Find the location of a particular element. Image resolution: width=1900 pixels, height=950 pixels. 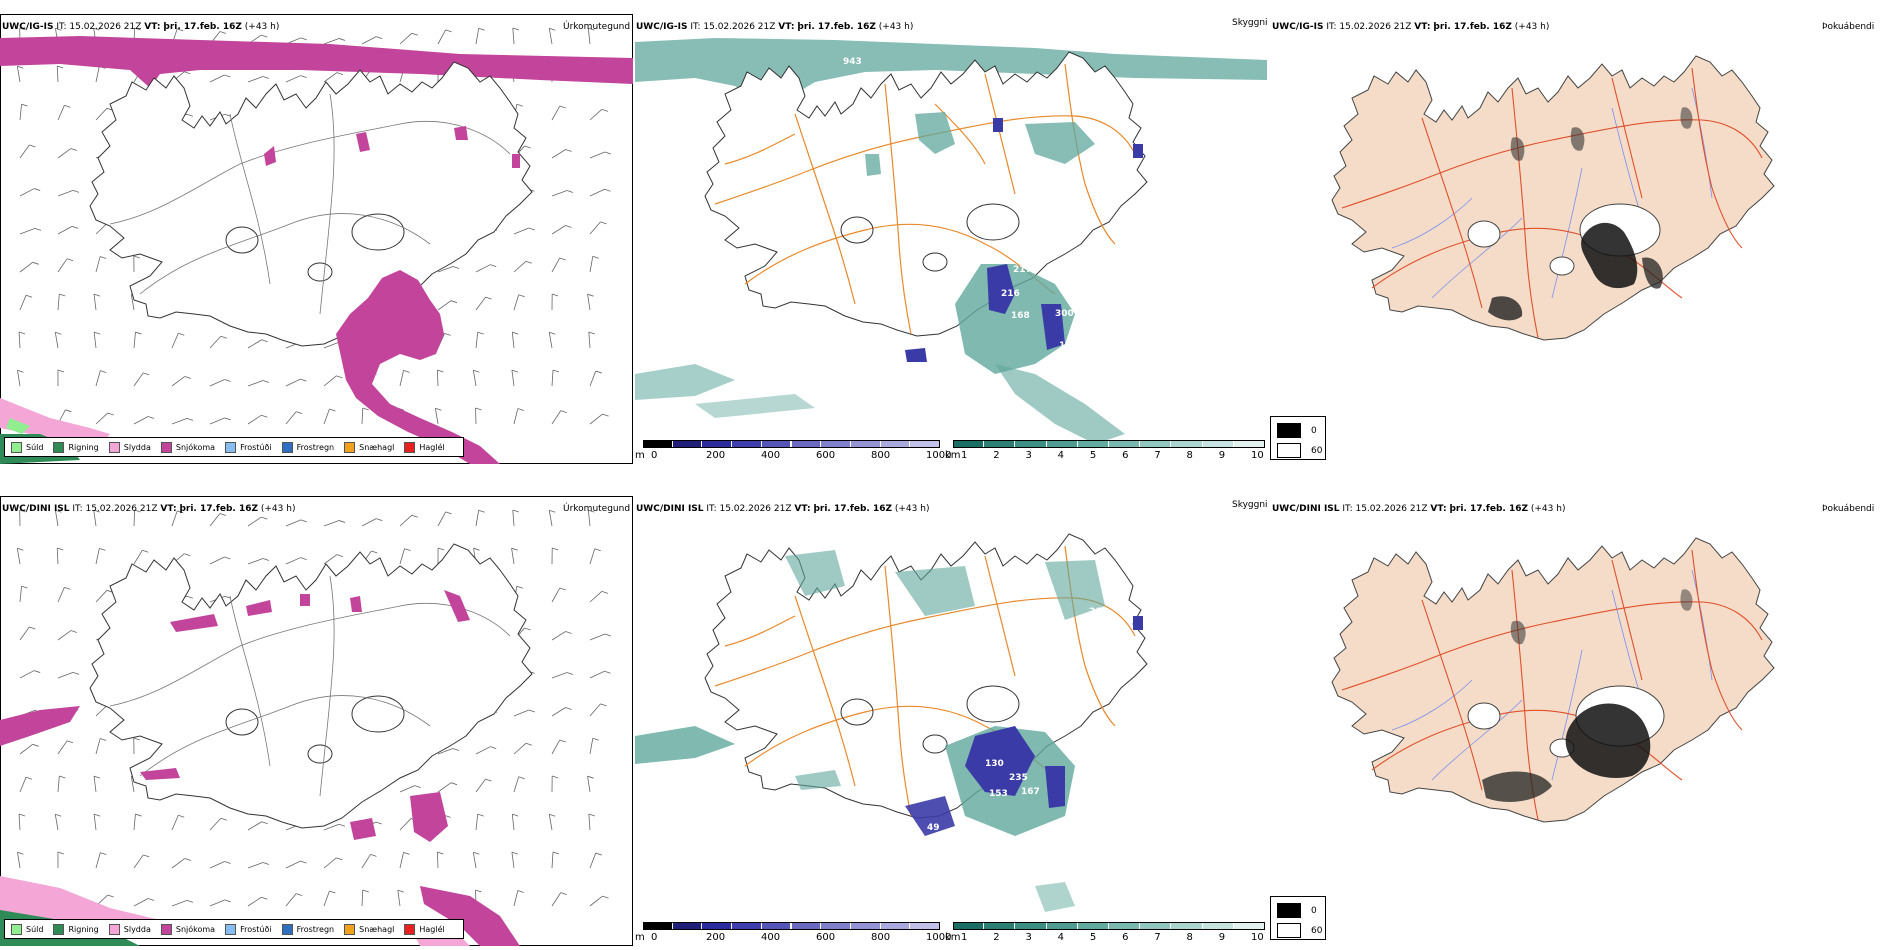

height-label: 109 is located at coordinates (1068, 346).